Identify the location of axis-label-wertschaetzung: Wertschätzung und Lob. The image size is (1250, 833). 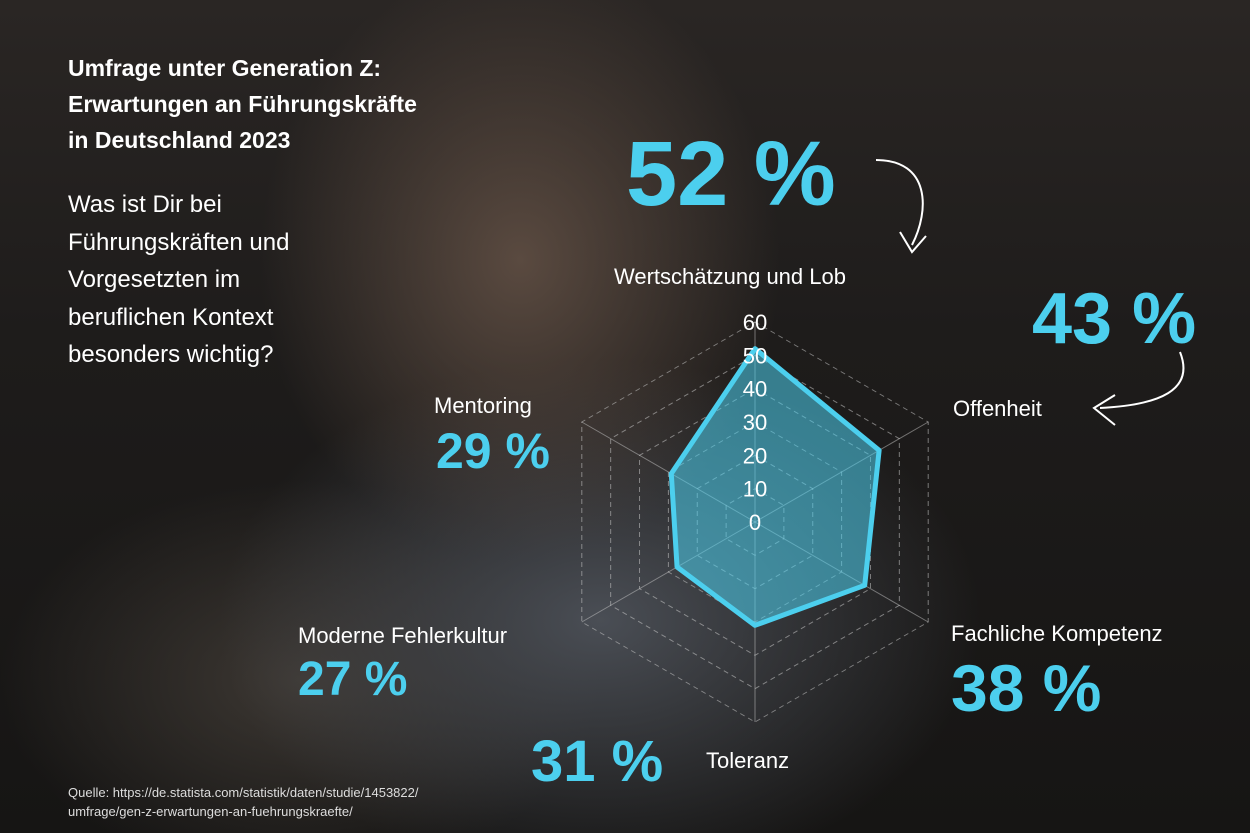
(730, 276).